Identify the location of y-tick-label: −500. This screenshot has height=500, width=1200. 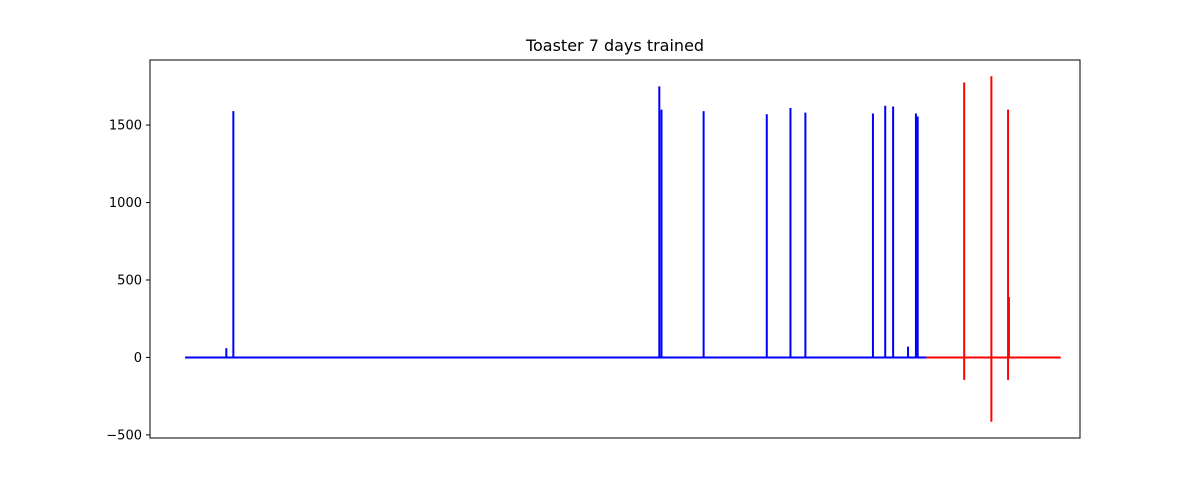
(124, 435).